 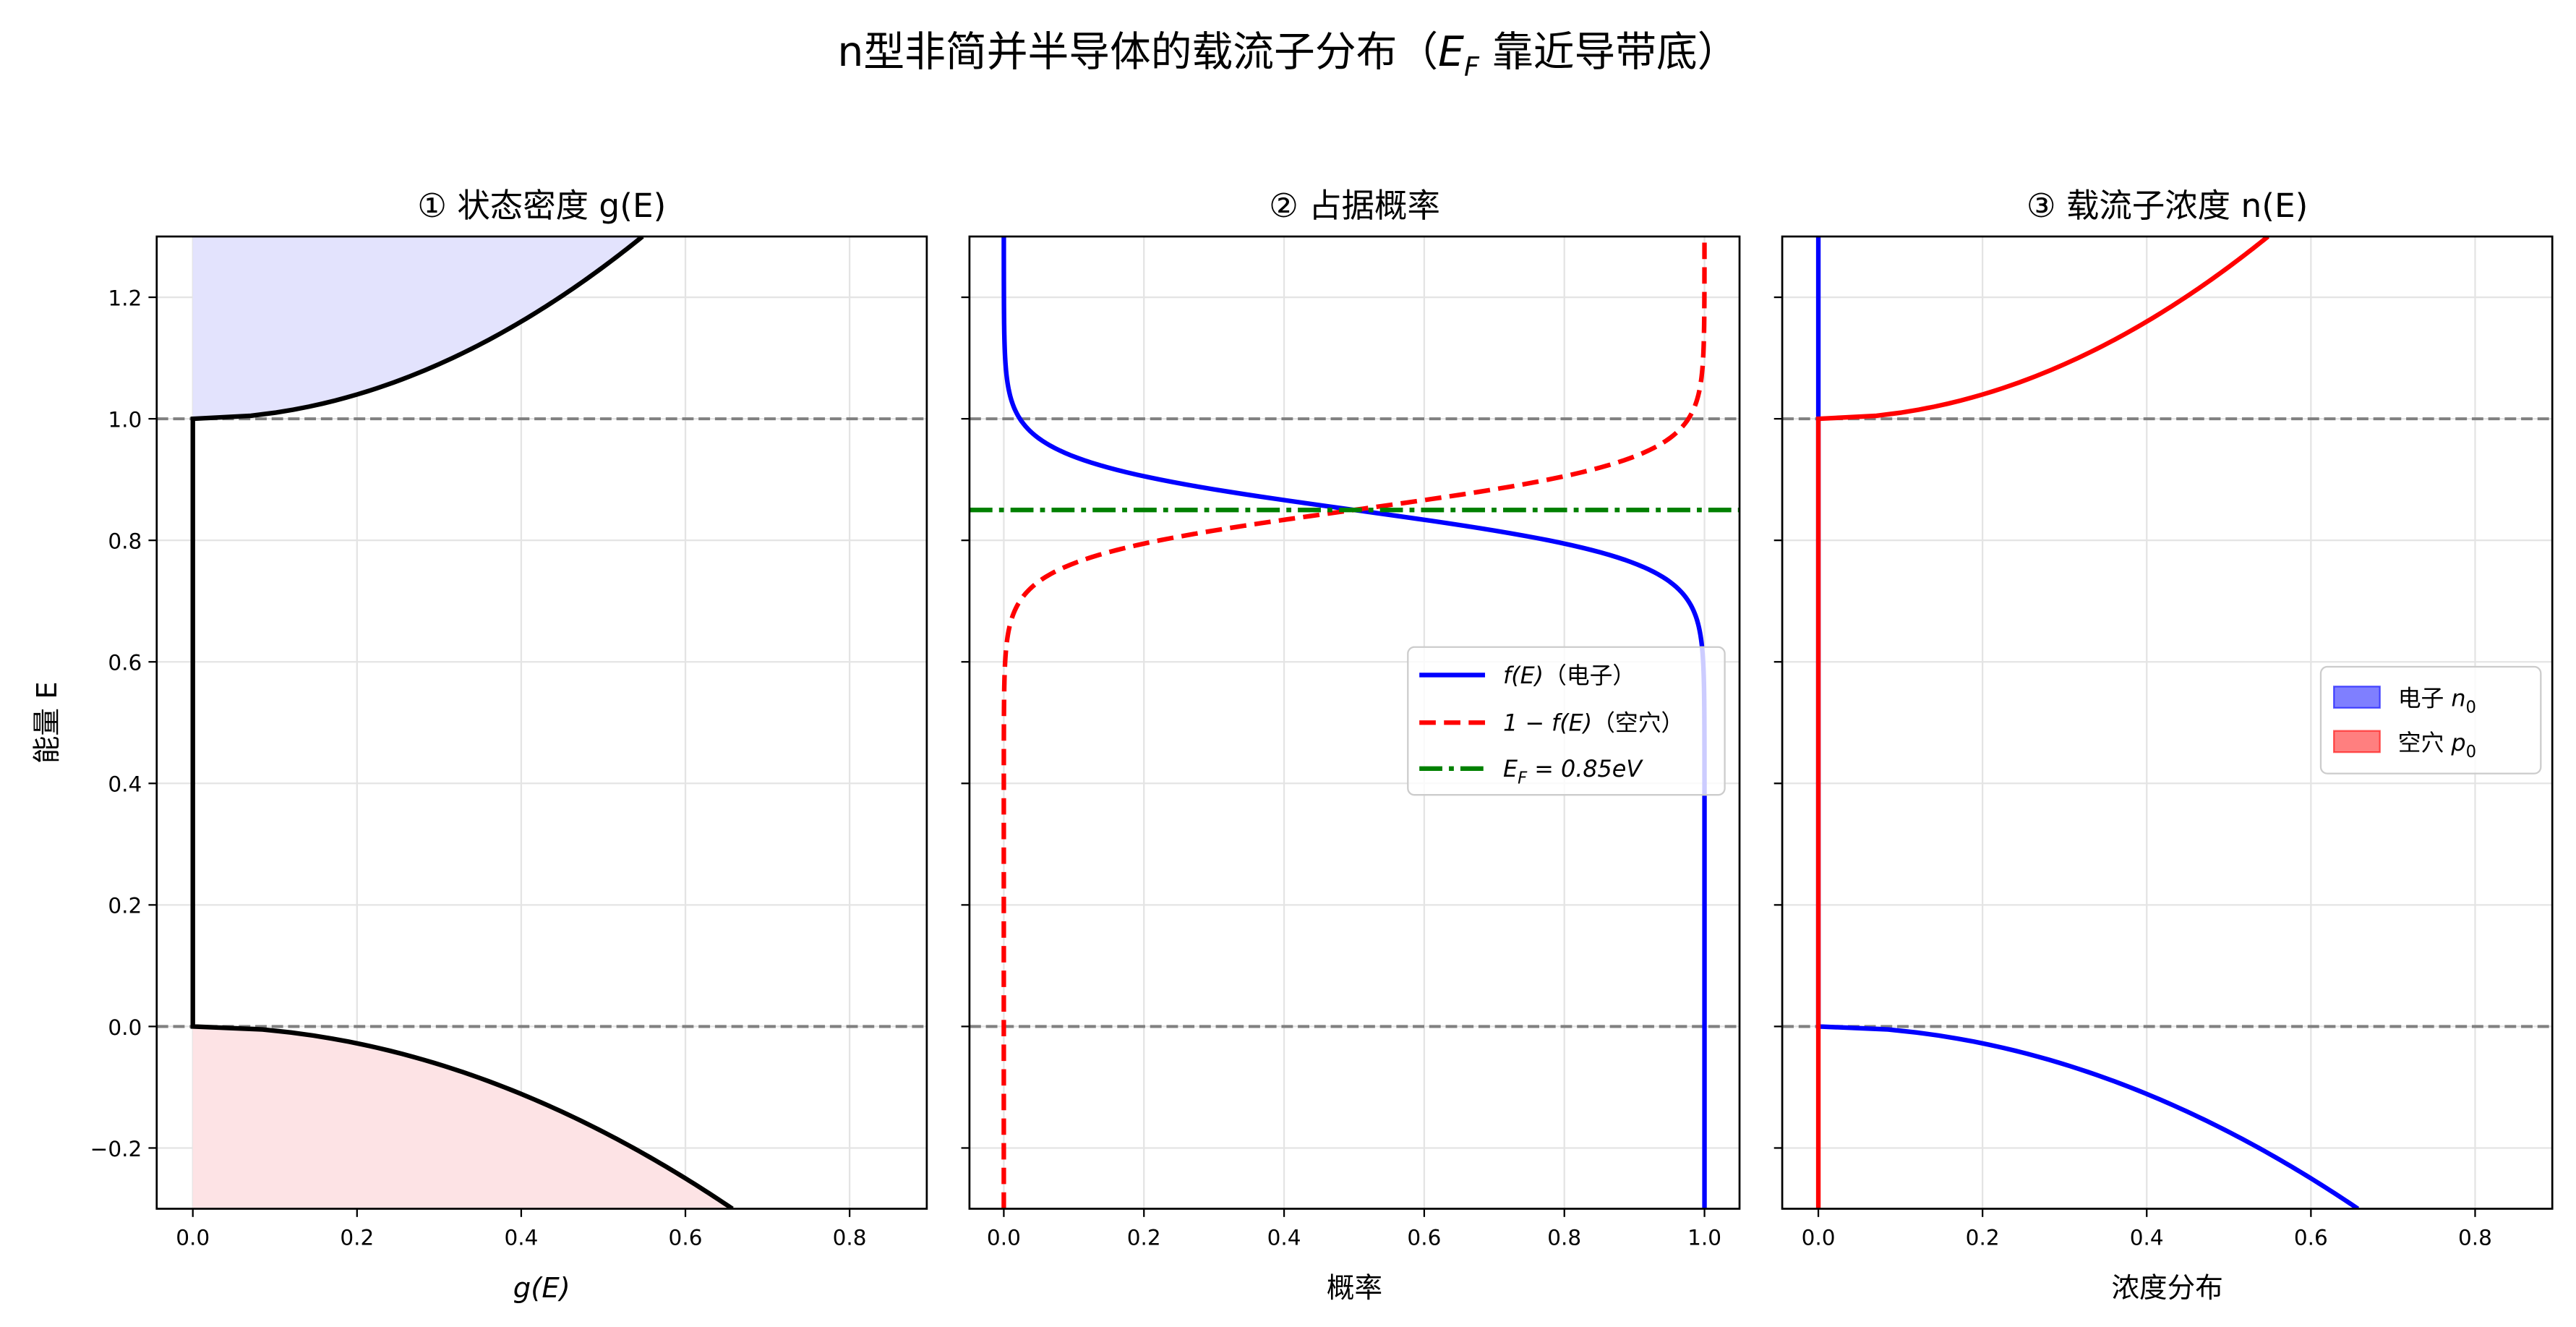 What do you see at coordinates (125, 541) in the screenshot?
I see `y-tick-label: 0.8` at bounding box center [125, 541].